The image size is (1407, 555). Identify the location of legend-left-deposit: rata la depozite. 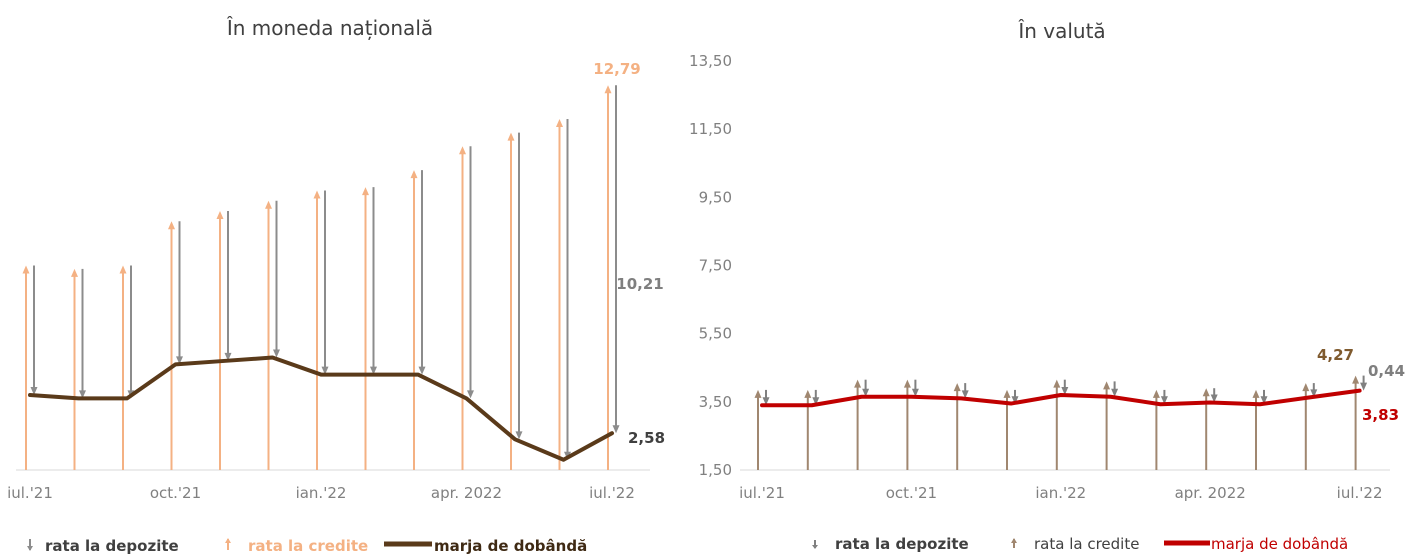
(103, 546).